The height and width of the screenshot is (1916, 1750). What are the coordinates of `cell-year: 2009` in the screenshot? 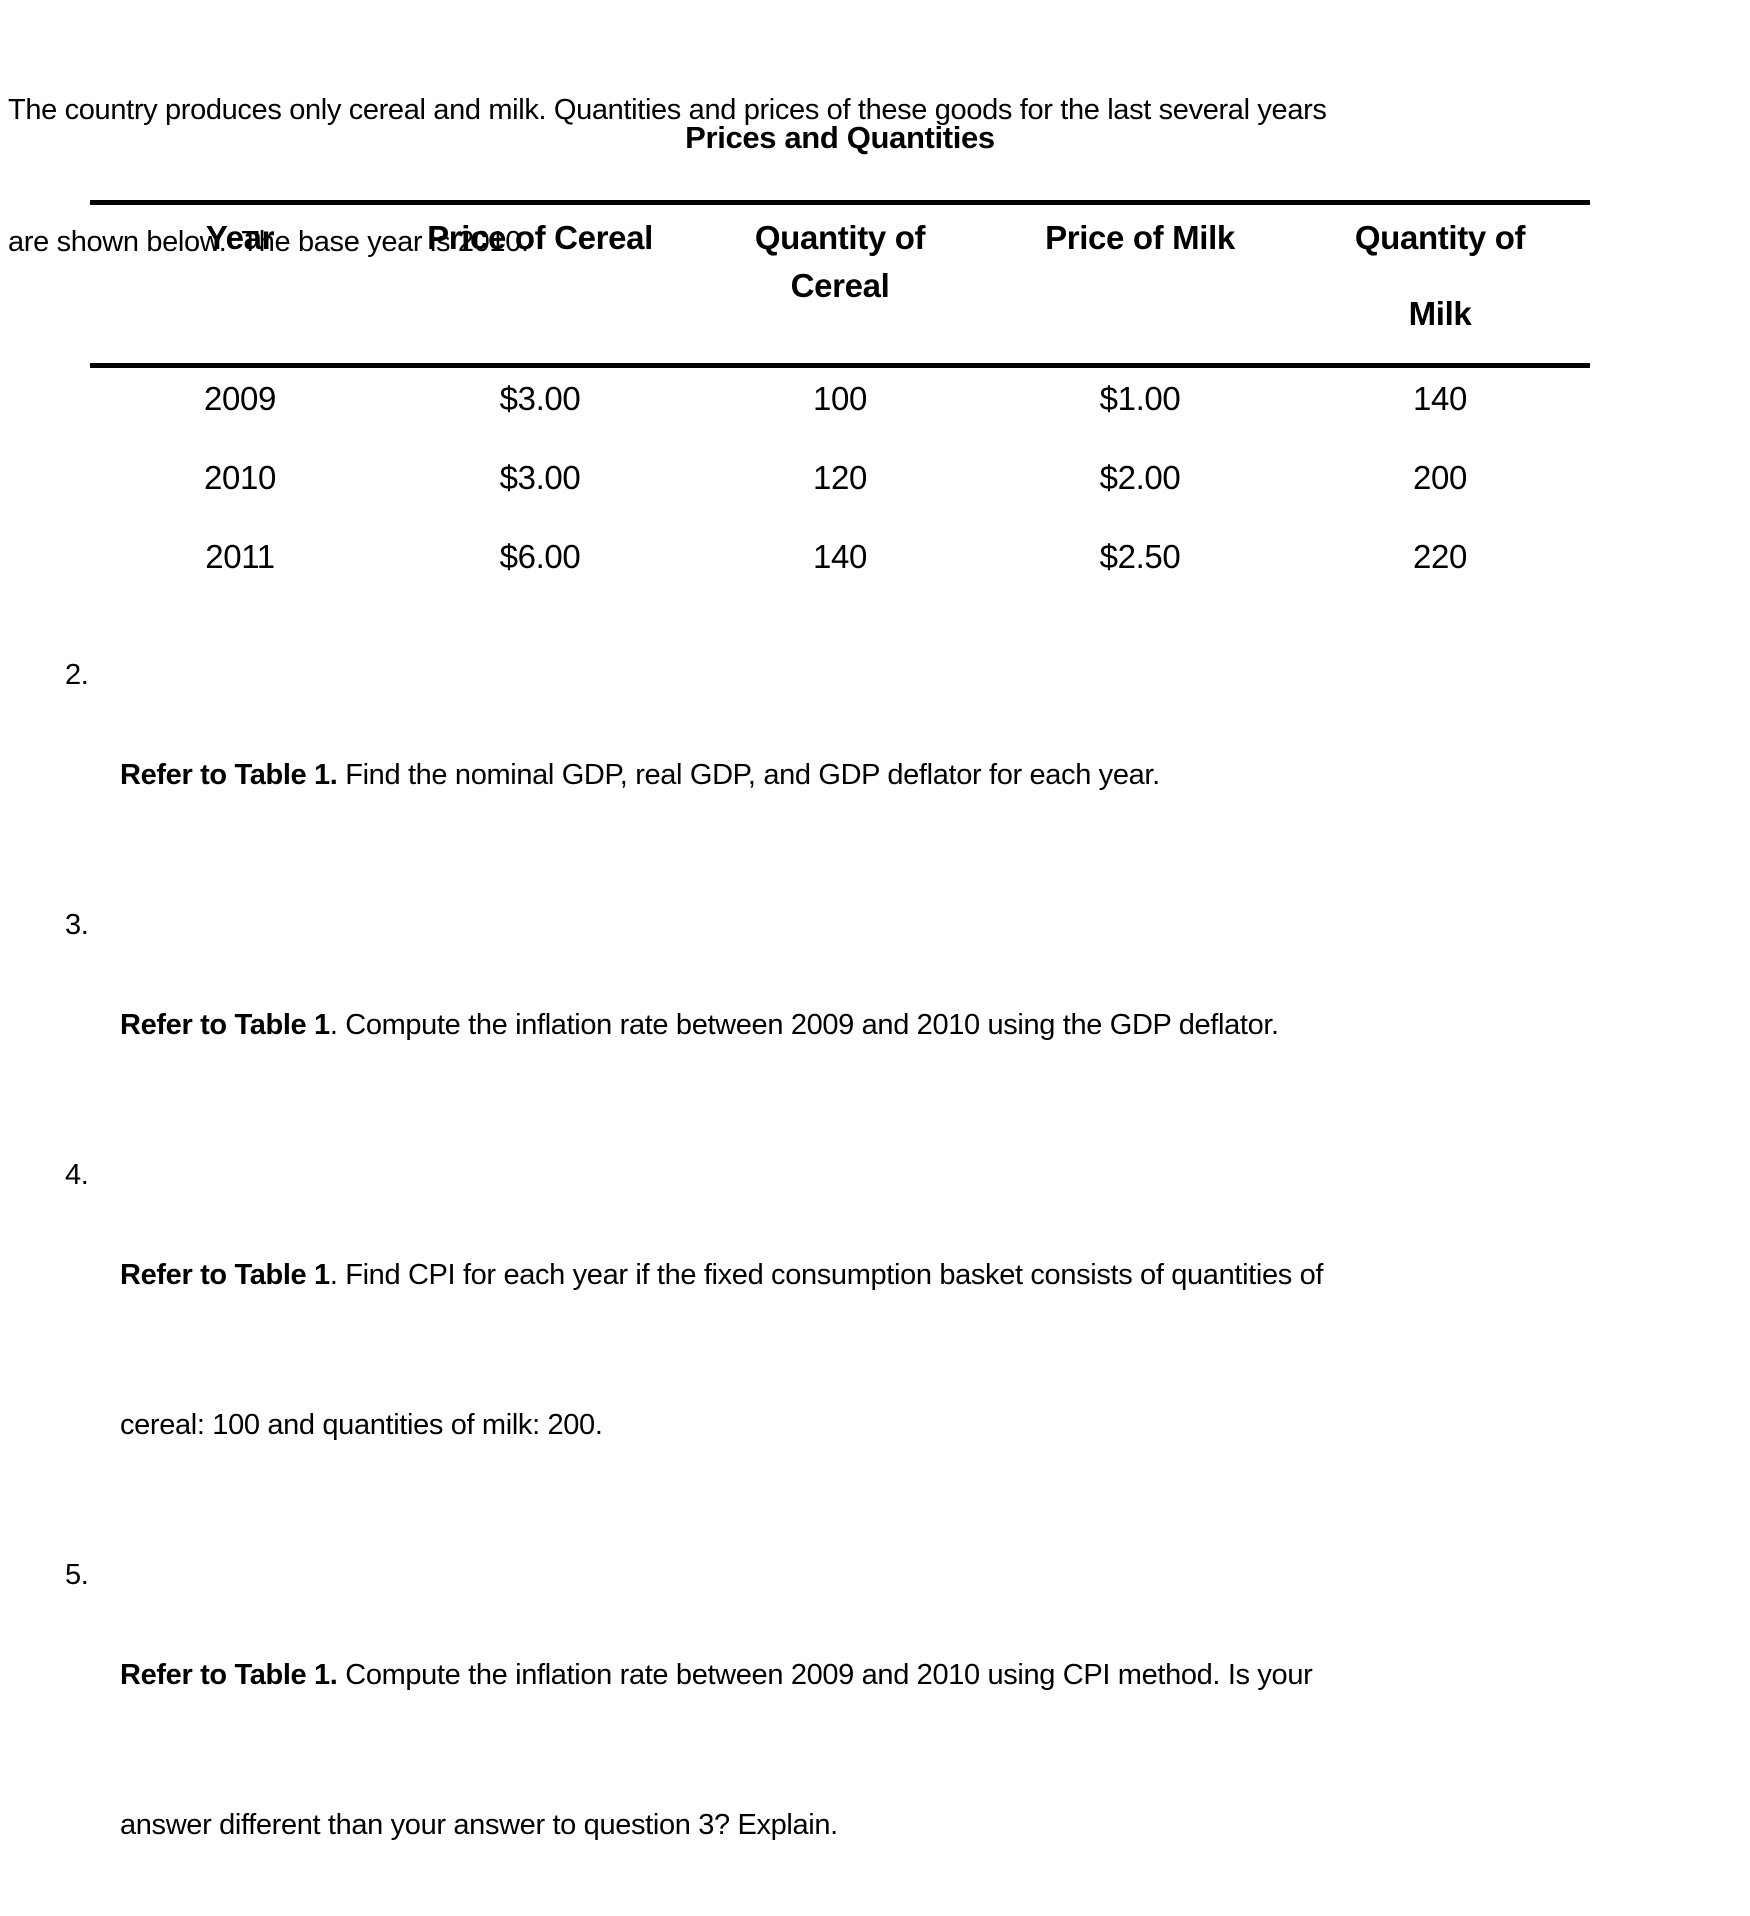 It's located at (239, 398).